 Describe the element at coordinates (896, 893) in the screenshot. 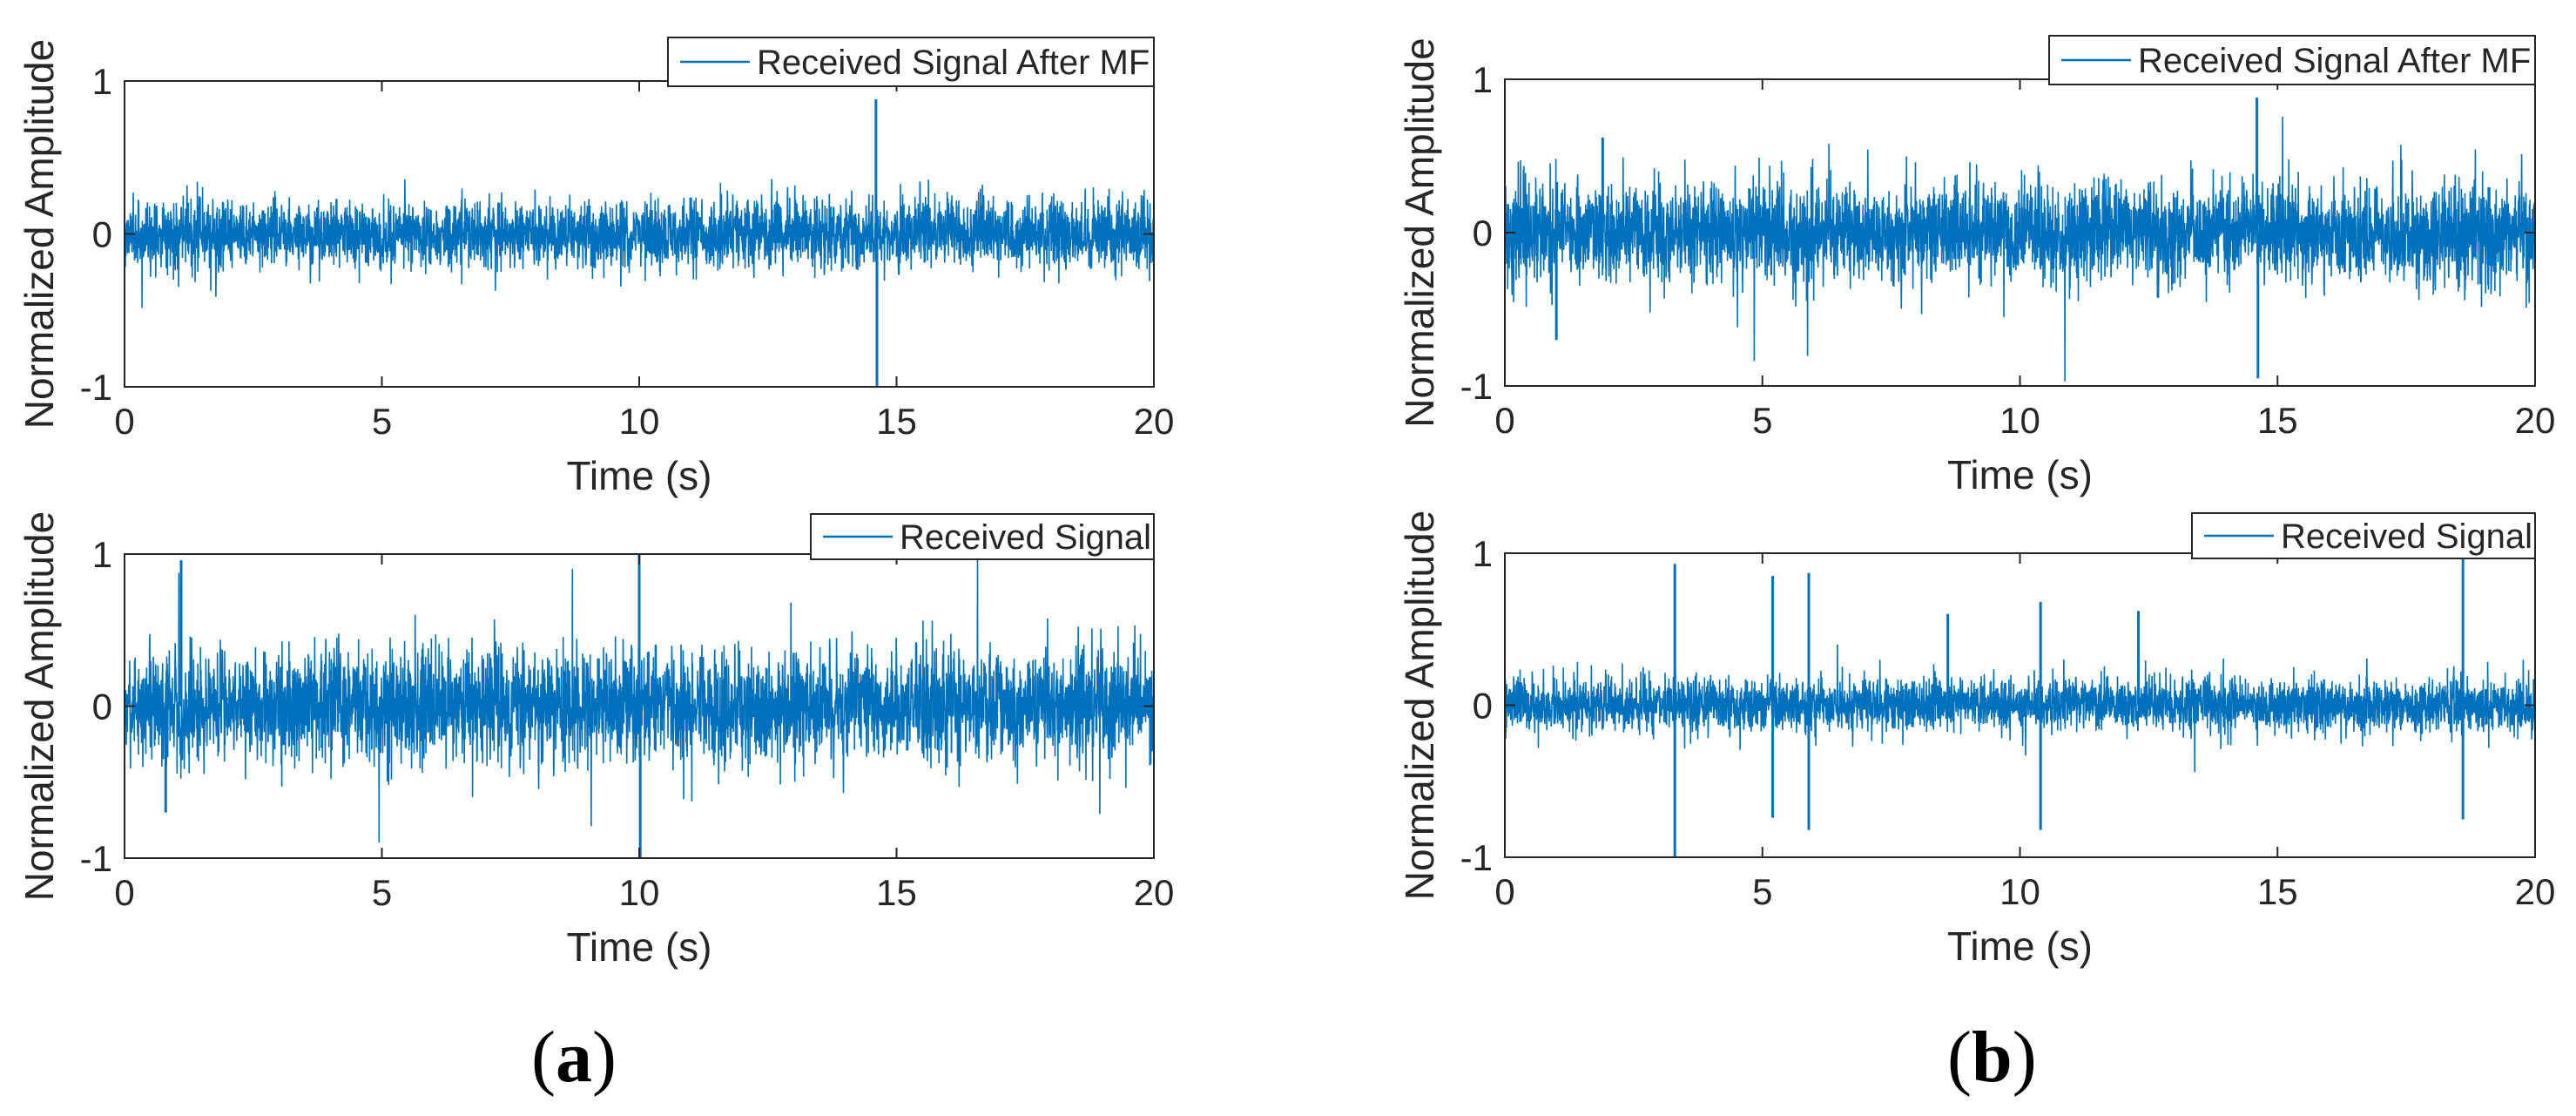

I see `x-tick-label-a-bottom-3: 15` at that location.